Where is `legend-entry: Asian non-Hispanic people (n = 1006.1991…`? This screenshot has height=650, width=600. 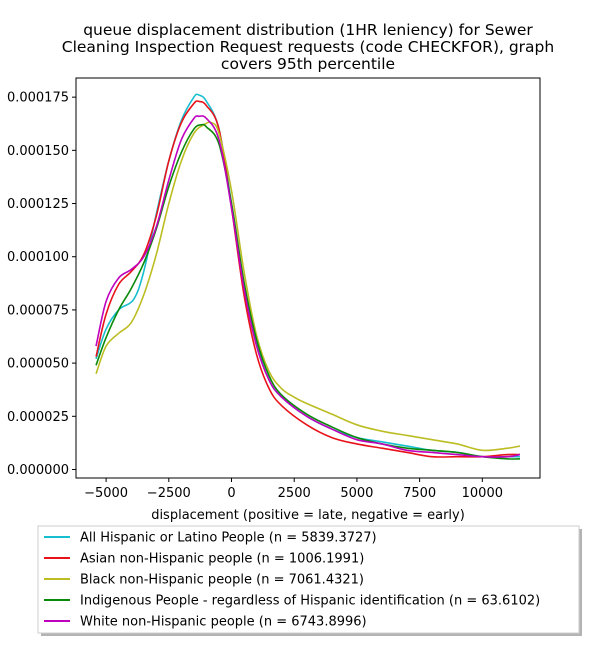
legend-entry: Asian non-Hispanic people (n = 1006.1991… is located at coordinates (204, 559).